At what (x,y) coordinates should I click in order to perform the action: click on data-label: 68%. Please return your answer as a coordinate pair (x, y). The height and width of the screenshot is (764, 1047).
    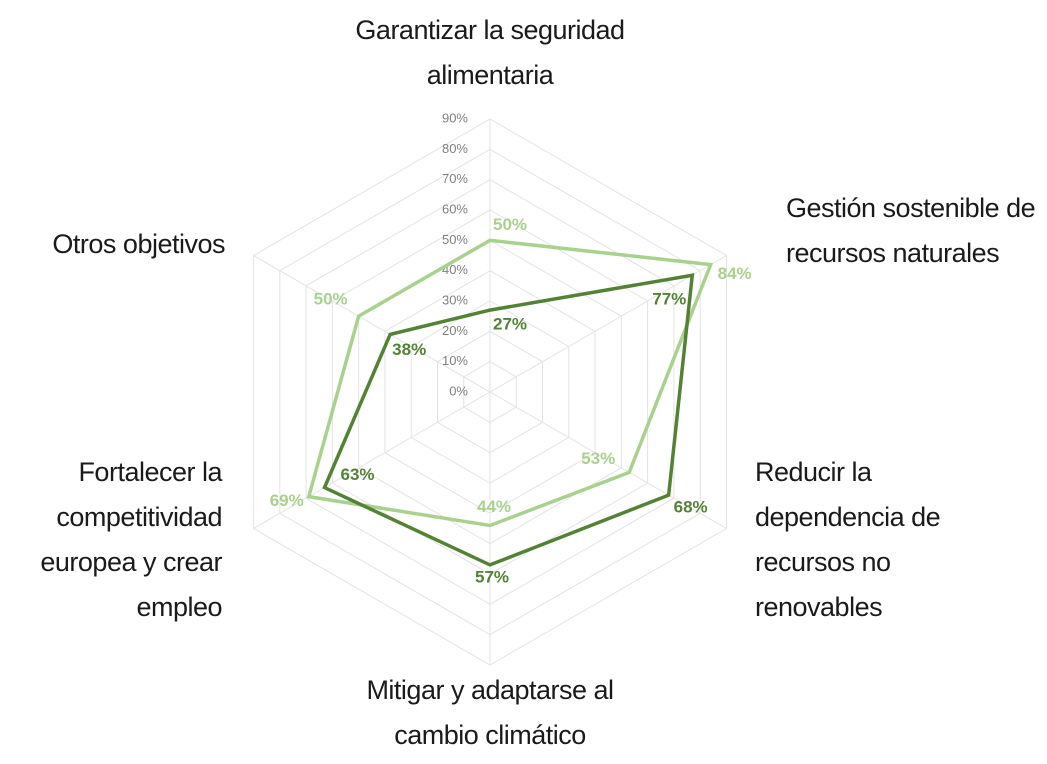
    Looking at the image, I should click on (691, 507).